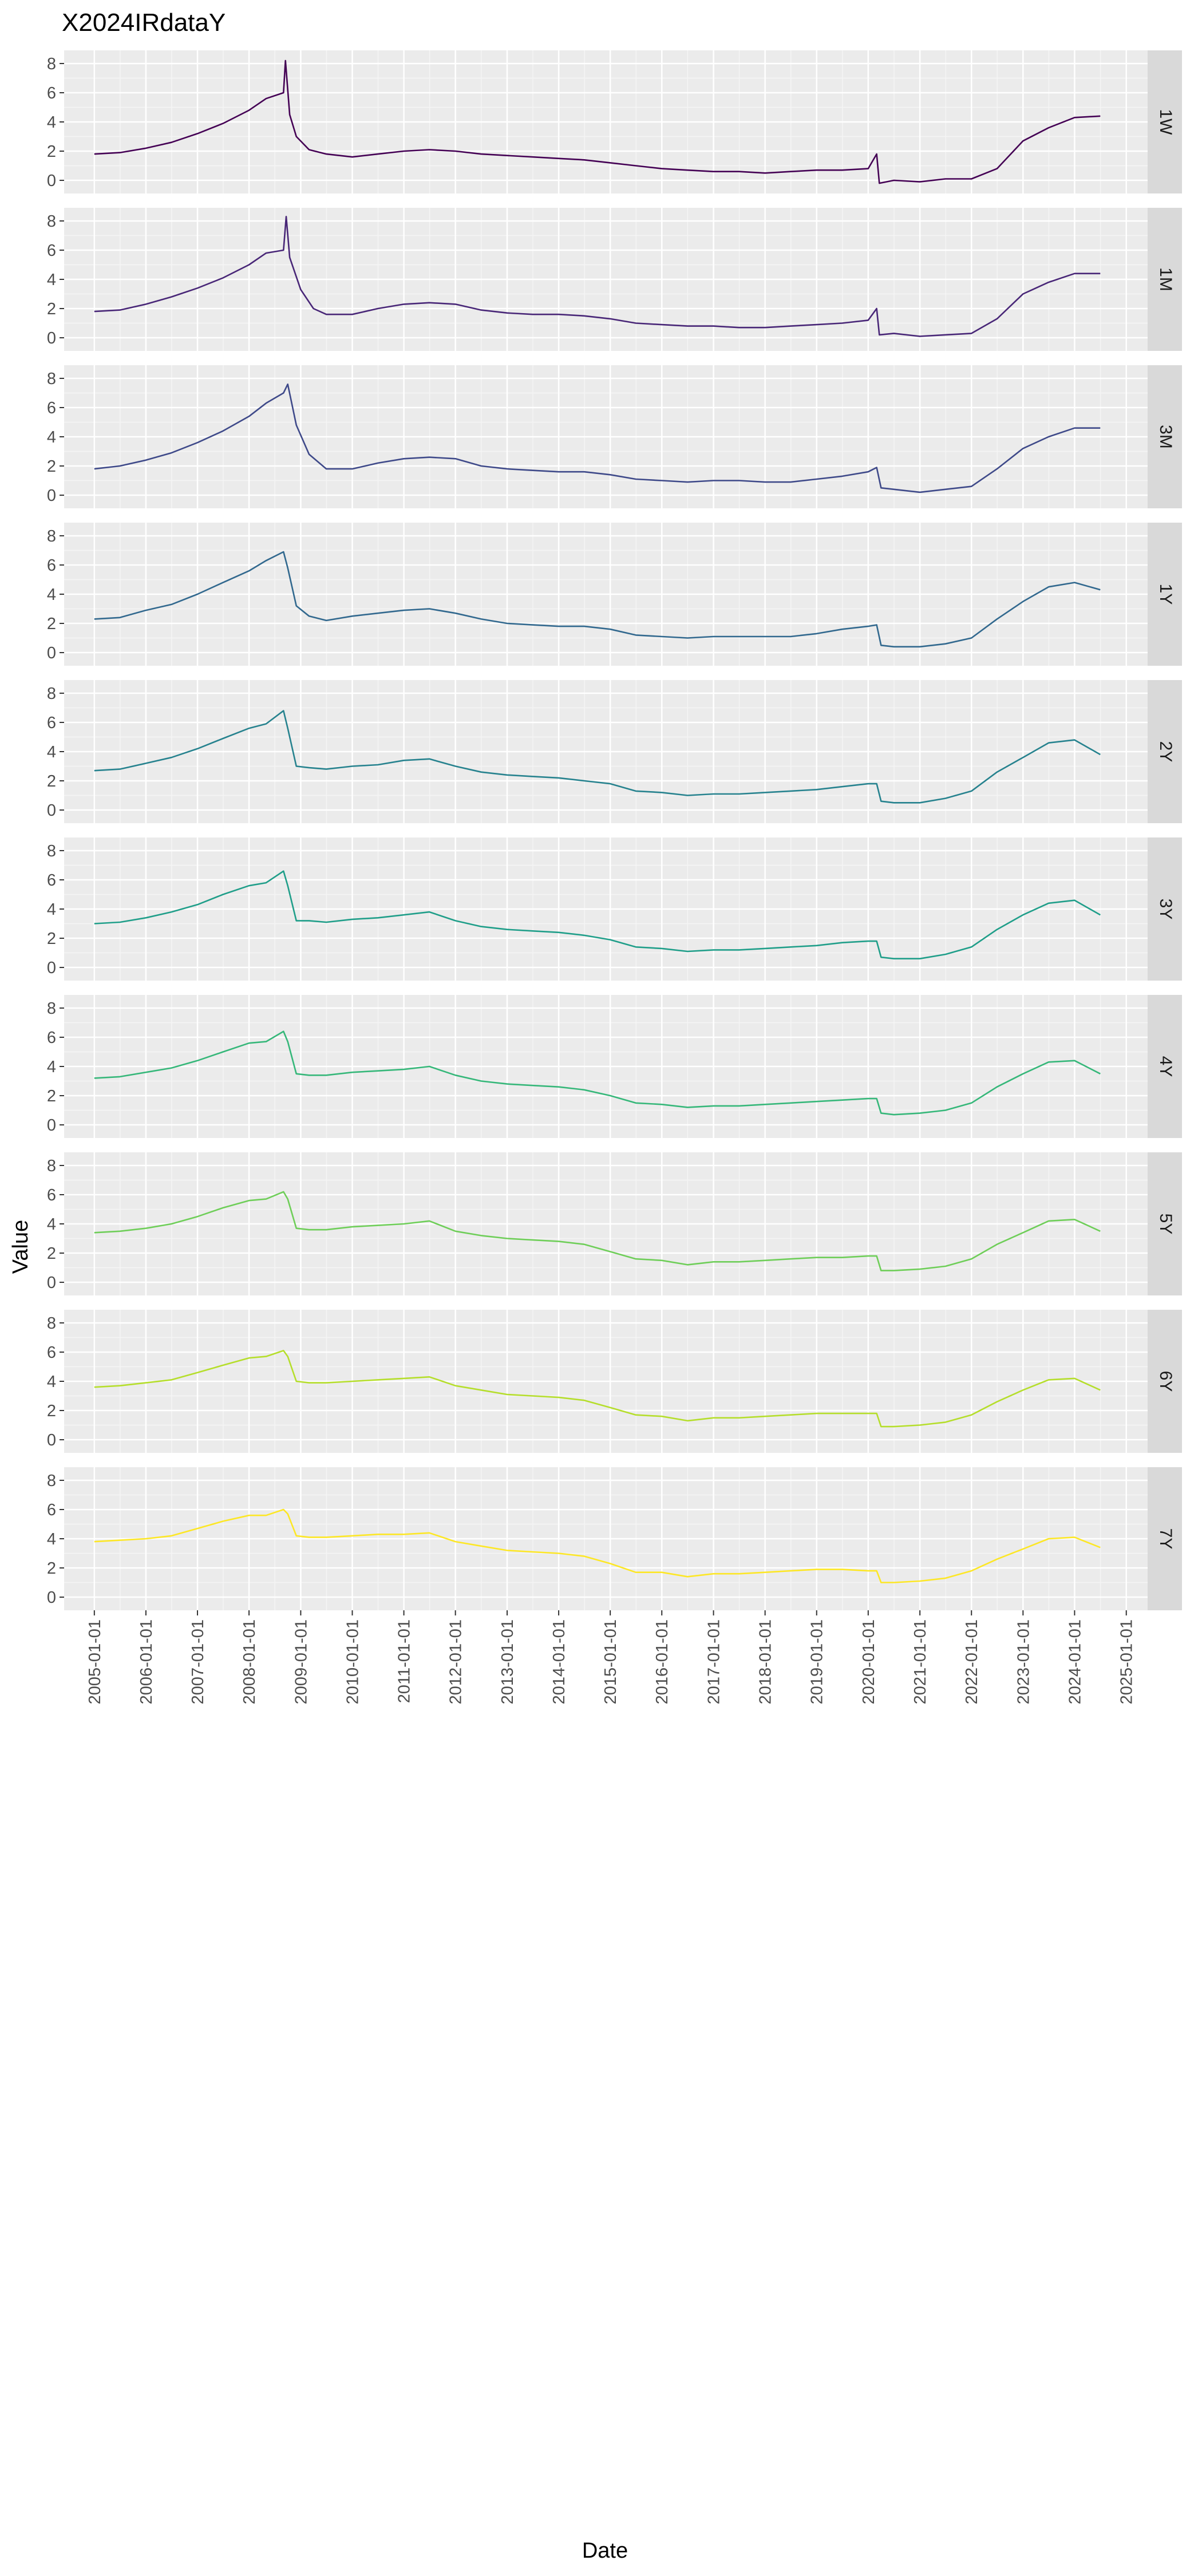 This screenshot has width=1202, height=2576. Describe the element at coordinates (147, 1661) in the screenshot. I see `x-tick-label: 2006-01-01` at that location.